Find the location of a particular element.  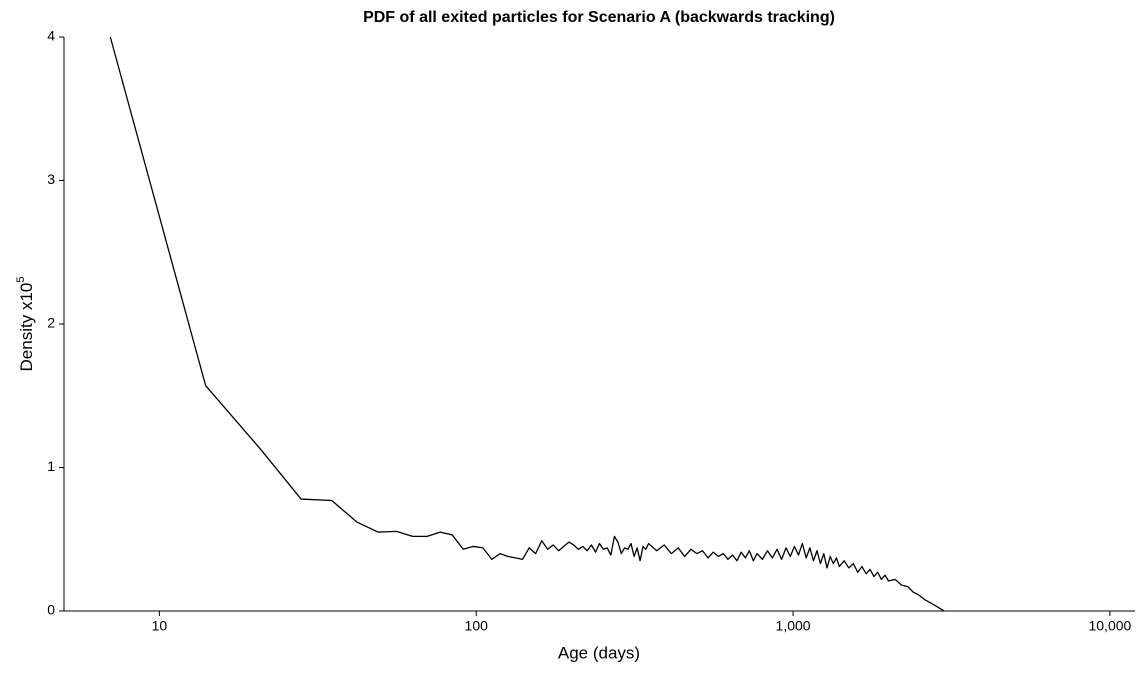

x-tick-label: 10,000 is located at coordinates (1109, 626).